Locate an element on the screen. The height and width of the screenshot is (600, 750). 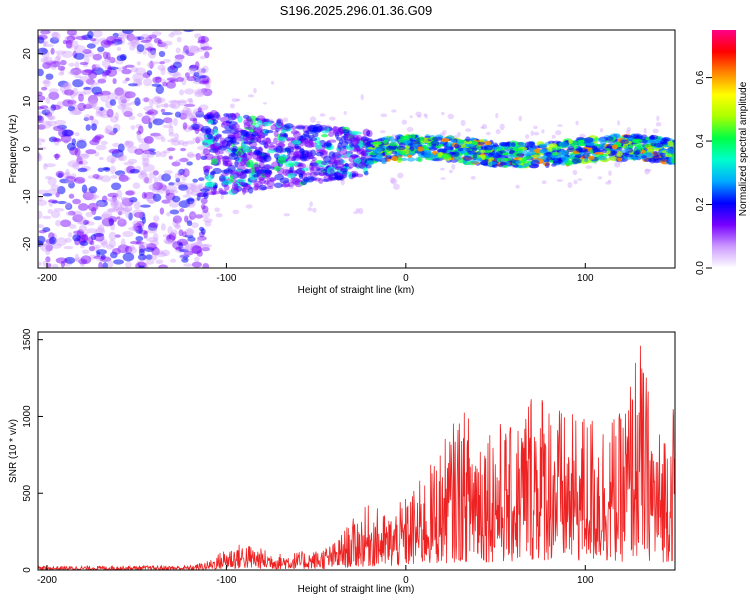
spectrogram-y-ticks: -20 -10 0 10 20 is located at coordinates (32, 150).